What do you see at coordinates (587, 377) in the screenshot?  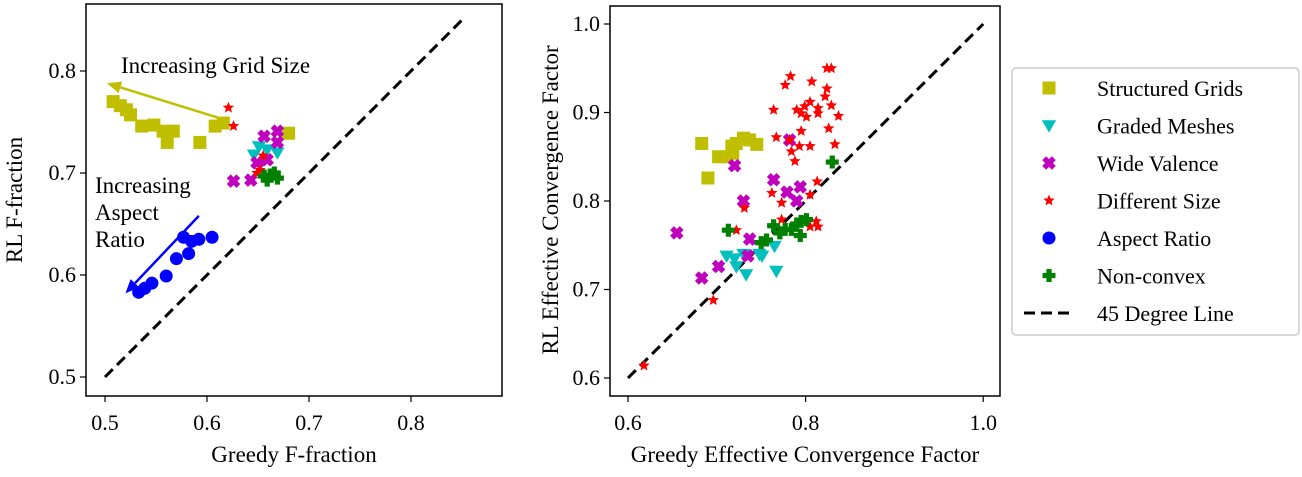 I see `y-tick-label: 0.6` at bounding box center [587, 377].